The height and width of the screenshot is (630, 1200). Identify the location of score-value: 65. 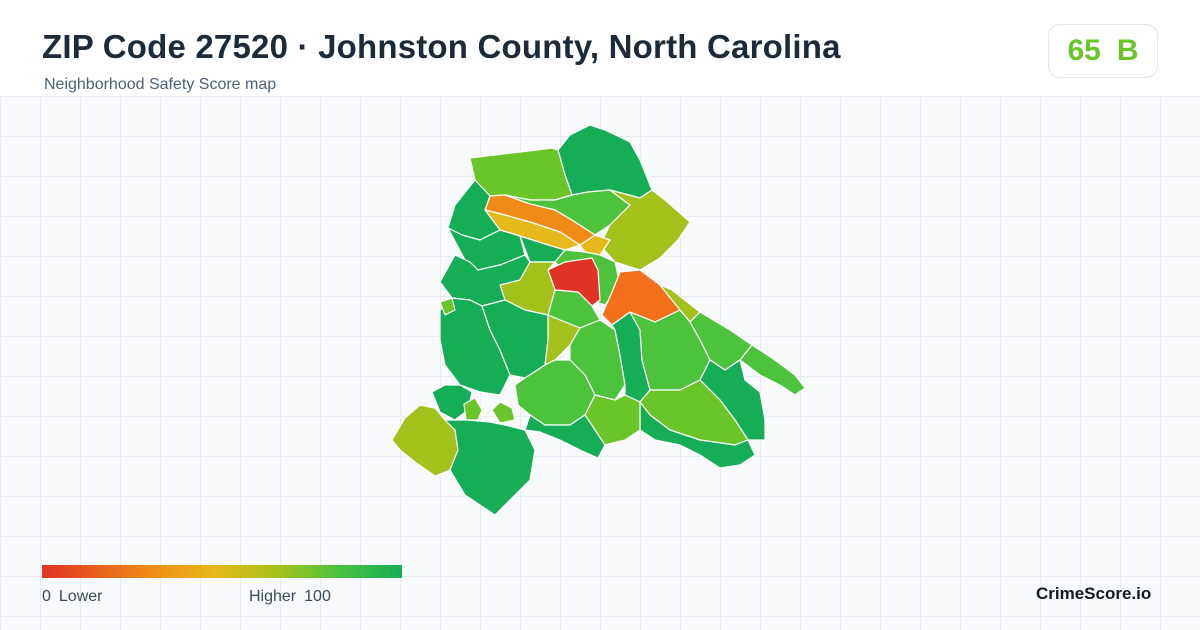
(1084, 50).